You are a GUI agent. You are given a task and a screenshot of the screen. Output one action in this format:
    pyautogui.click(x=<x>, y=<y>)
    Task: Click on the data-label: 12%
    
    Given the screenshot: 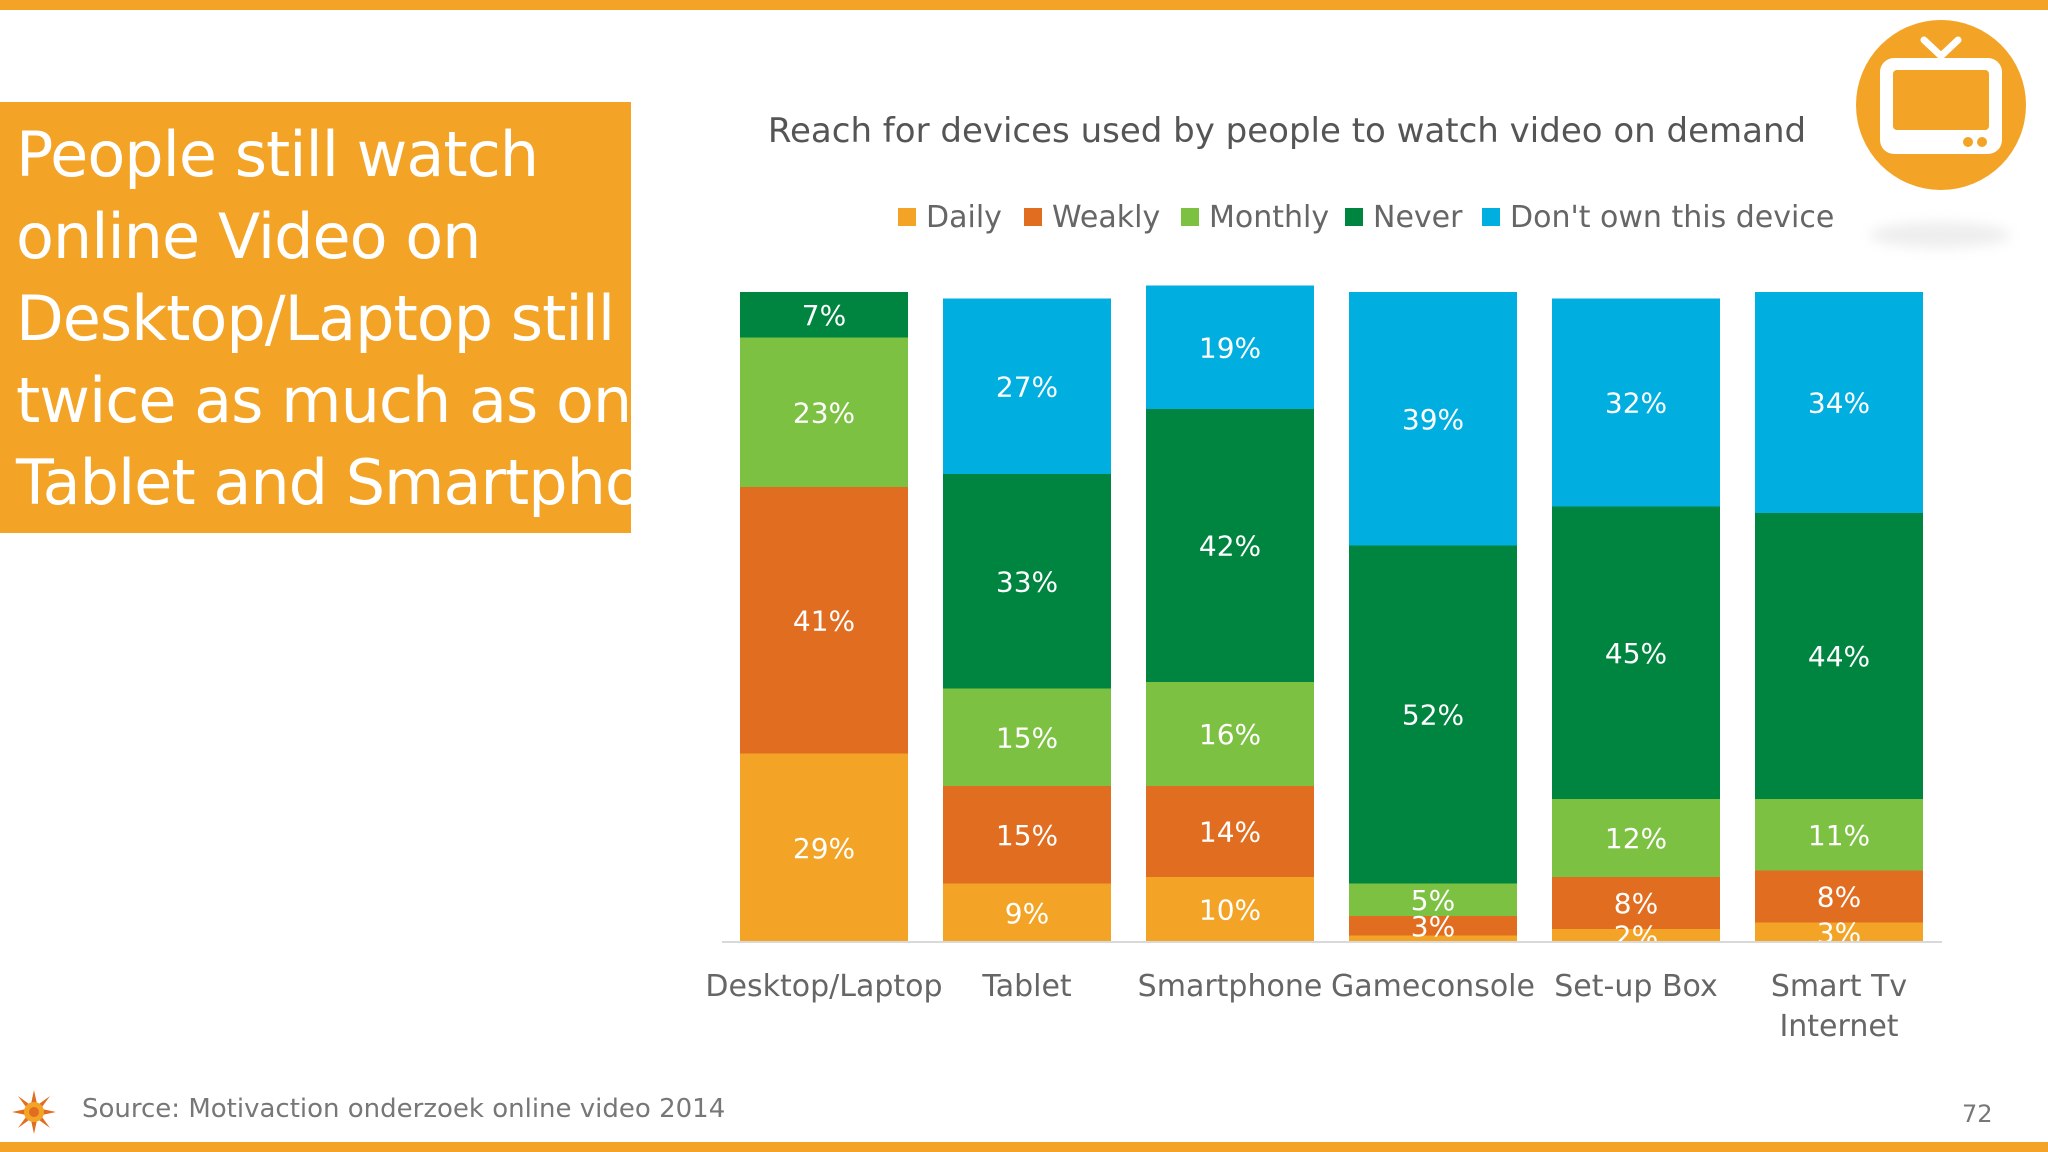 What is the action you would take?
    pyautogui.click(x=1636, y=838)
    